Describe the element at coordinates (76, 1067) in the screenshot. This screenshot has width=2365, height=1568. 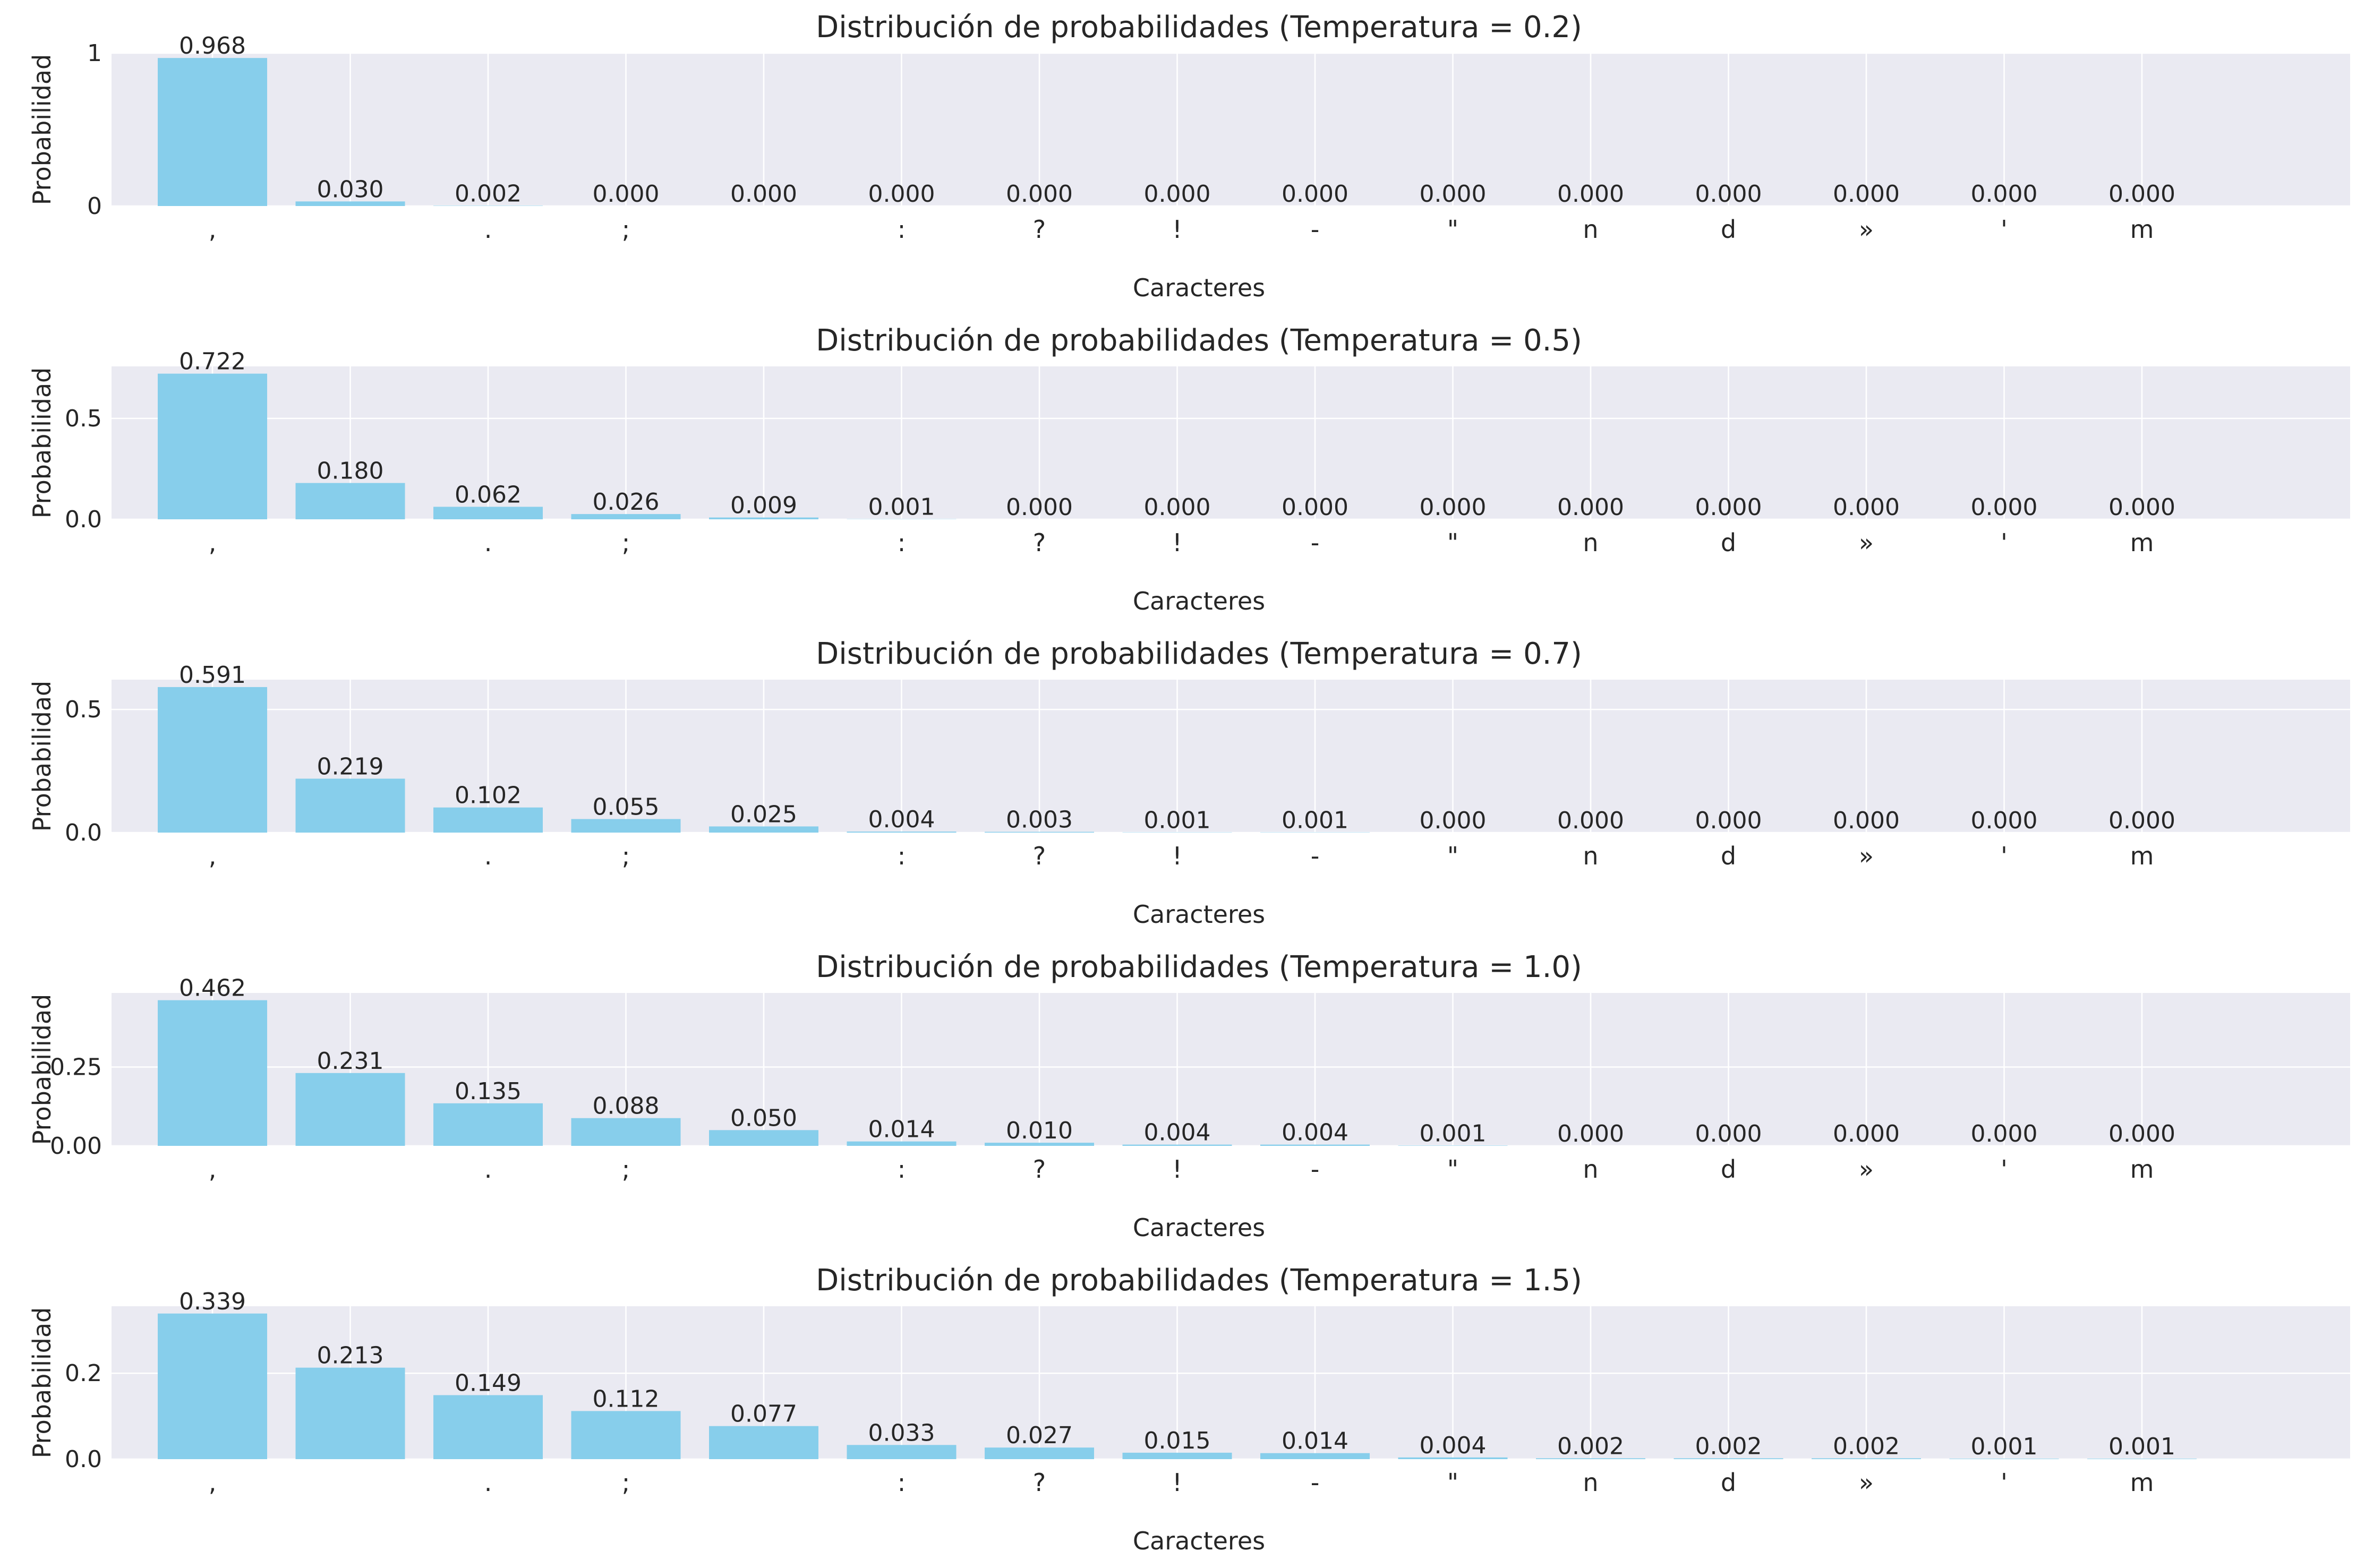
I see `y-tick-label: 0.25` at that location.